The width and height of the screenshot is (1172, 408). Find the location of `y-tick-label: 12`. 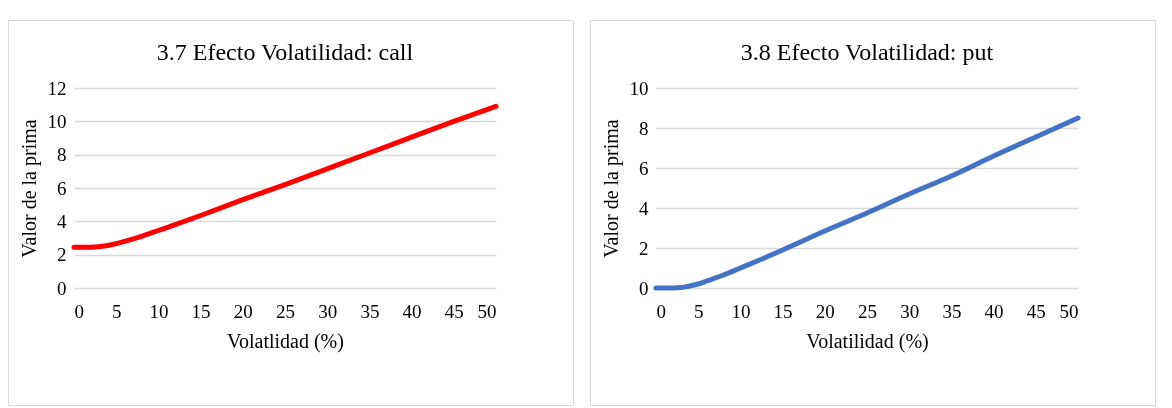

y-tick-label: 12 is located at coordinates (57, 88).